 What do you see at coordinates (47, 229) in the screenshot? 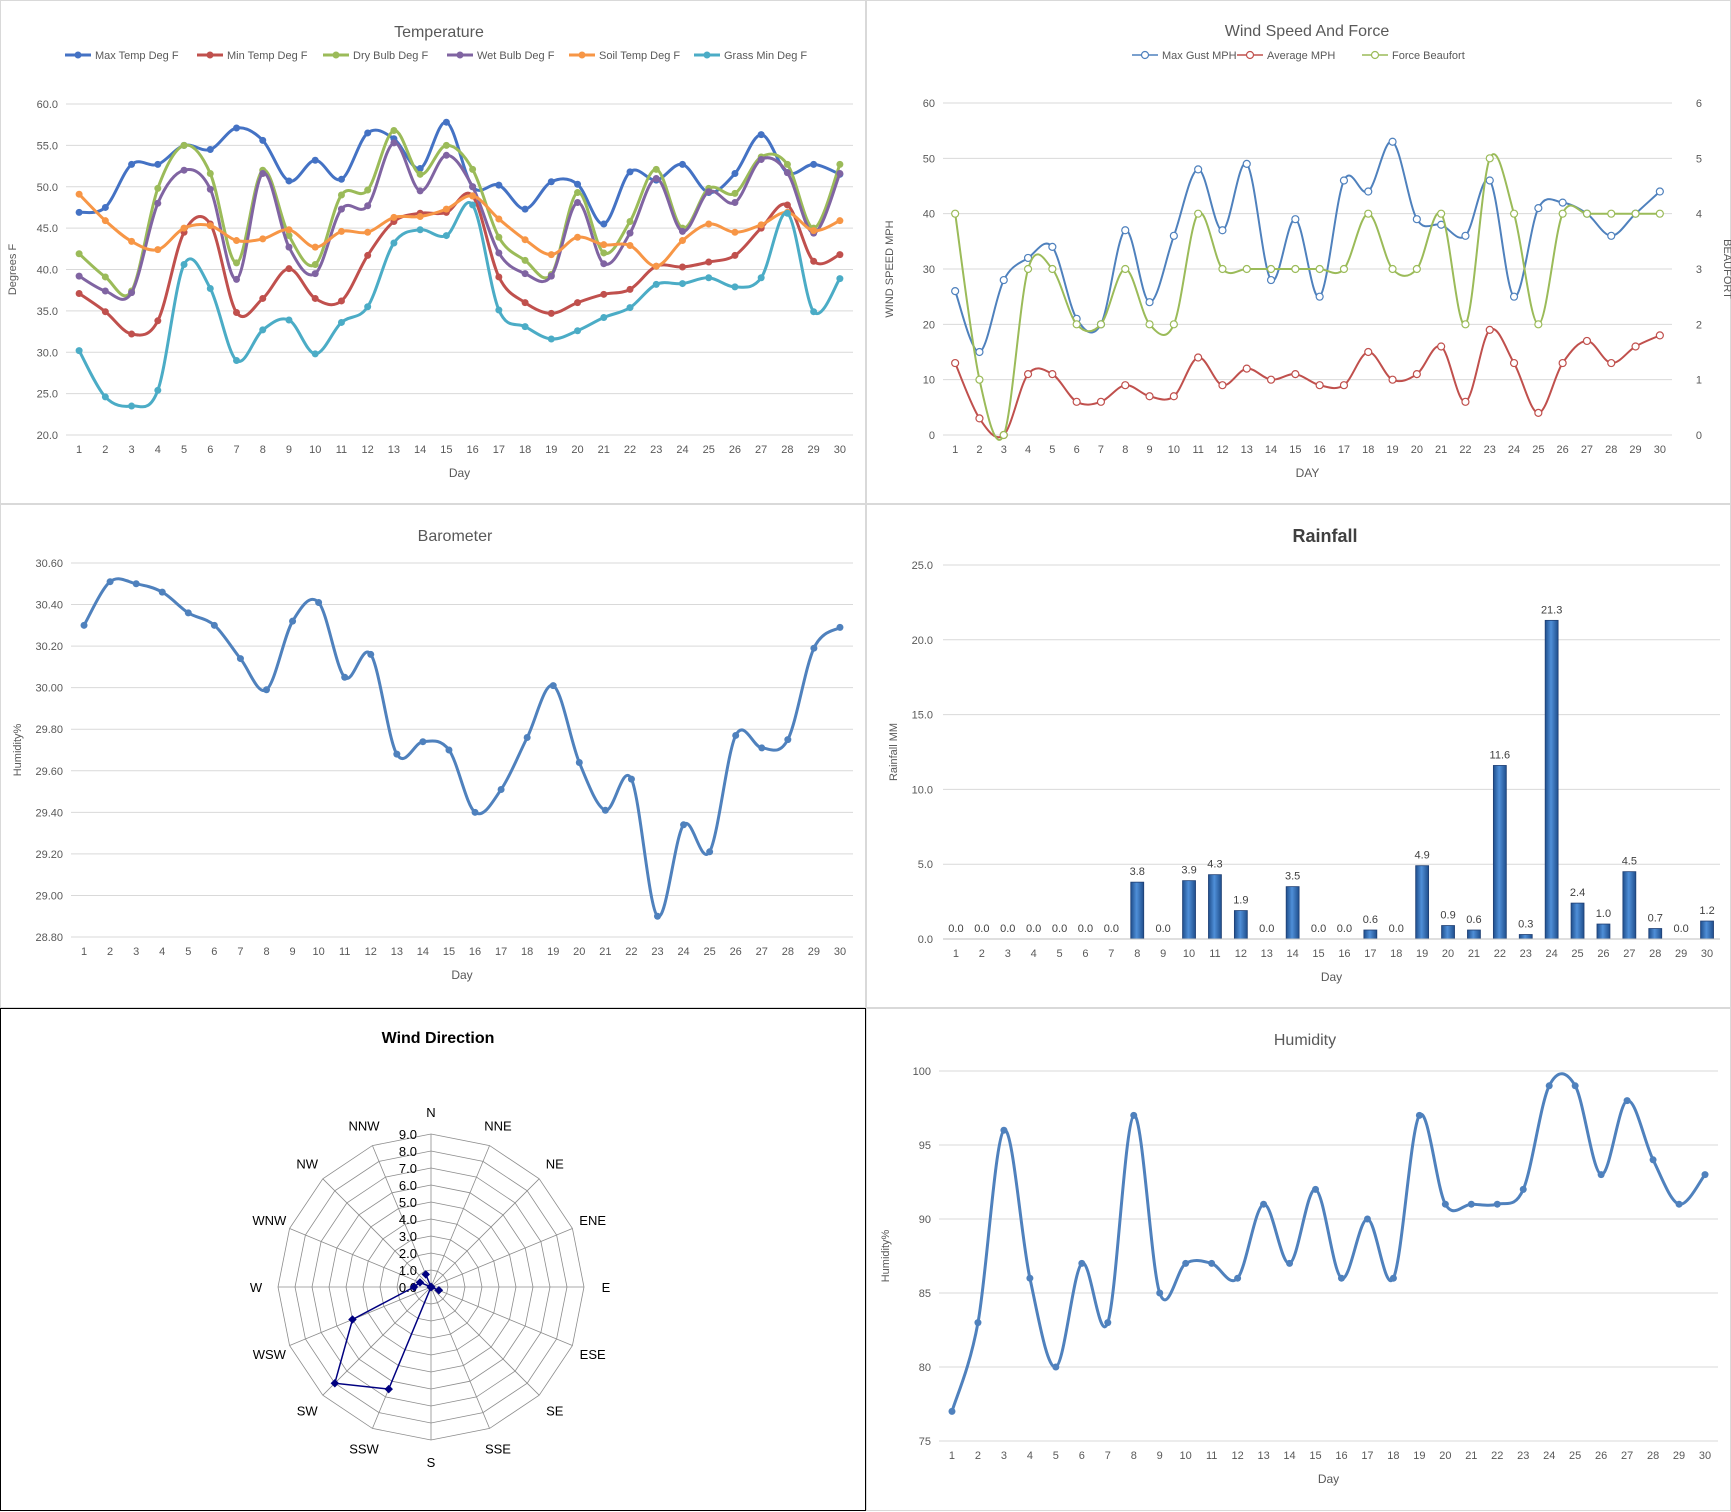
I see `y-tick-label: 45.0` at bounding box center [47, 229].